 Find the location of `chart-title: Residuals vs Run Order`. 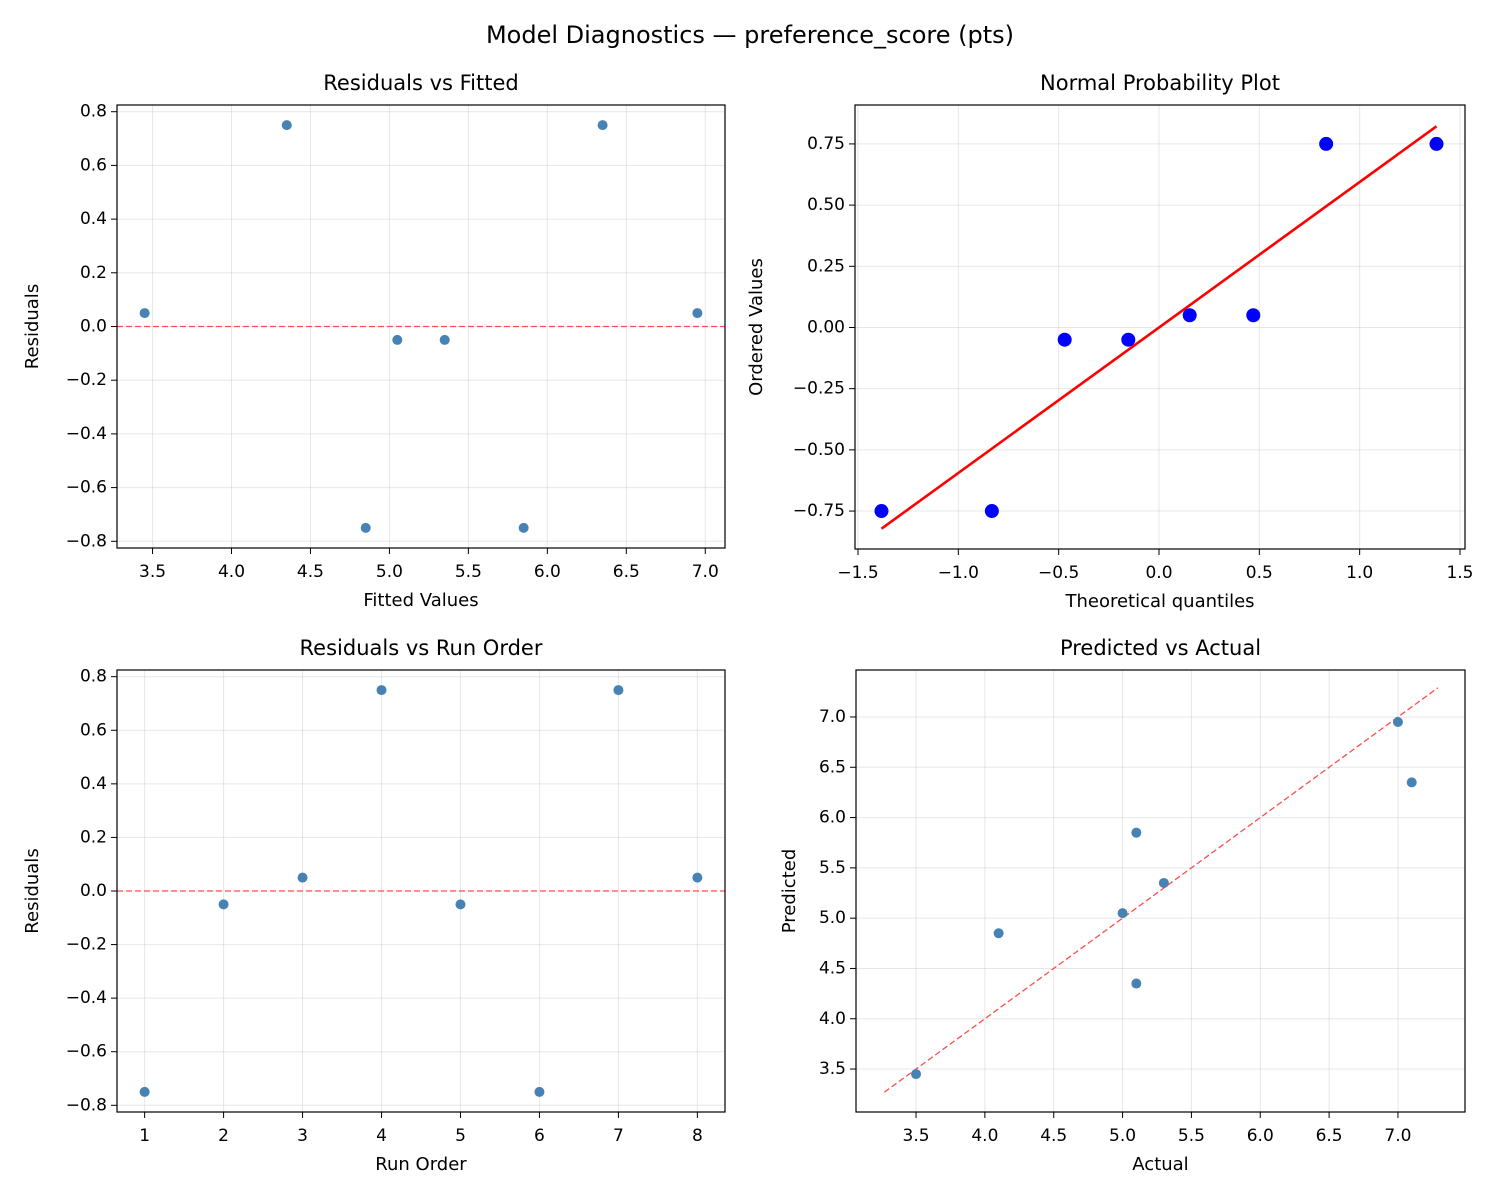

chart-title: Residuals vs Run Order is located at coordinates (421, 648).